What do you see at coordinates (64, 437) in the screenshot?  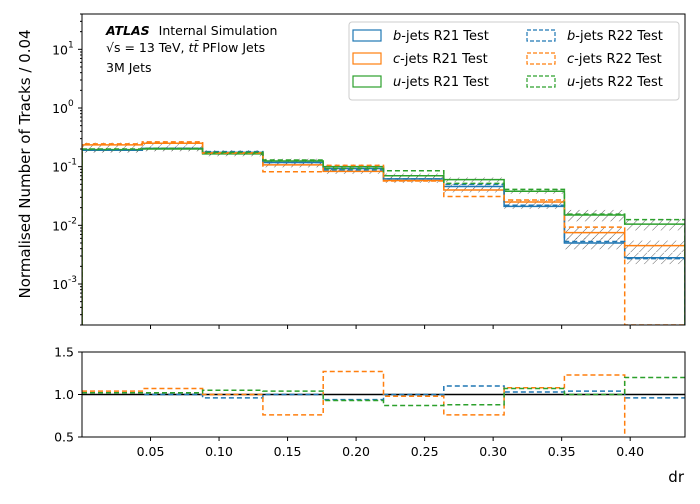 I see `ratio-y-tick-label: 0.5` at bounding box center [64, 437].